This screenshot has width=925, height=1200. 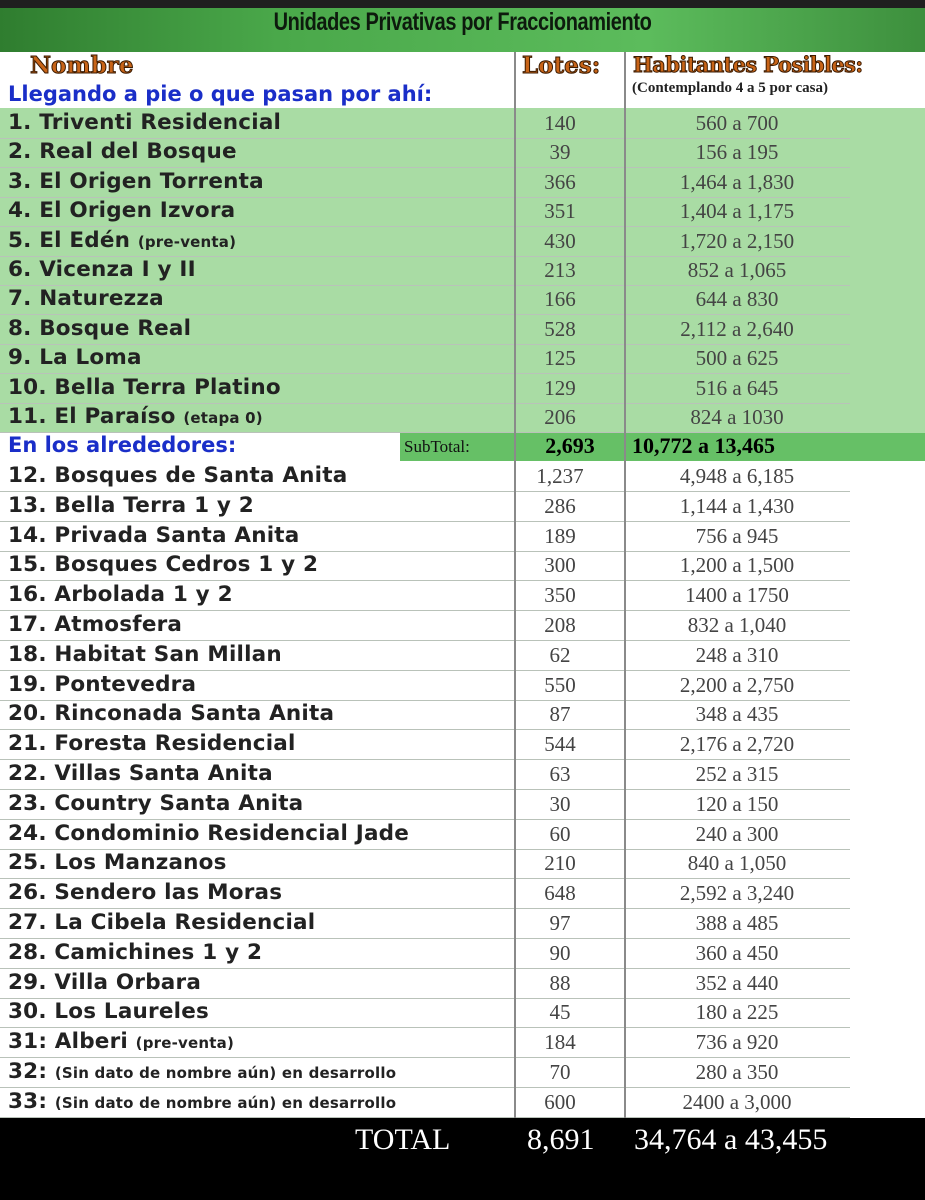 What do you see at coordinates (737, 744) in the screenshot?
I see `row-habitantes: 2,176 a 2,720` at bounding box center [737, 744].